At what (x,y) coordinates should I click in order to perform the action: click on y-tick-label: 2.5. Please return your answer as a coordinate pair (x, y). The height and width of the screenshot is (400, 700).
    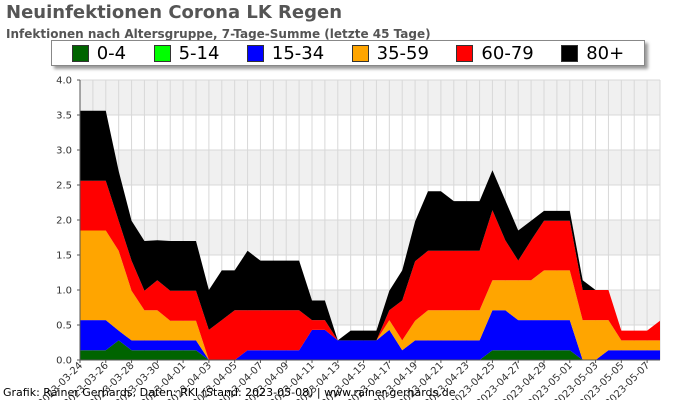
    Looking at the image, I should click on (64, 186).